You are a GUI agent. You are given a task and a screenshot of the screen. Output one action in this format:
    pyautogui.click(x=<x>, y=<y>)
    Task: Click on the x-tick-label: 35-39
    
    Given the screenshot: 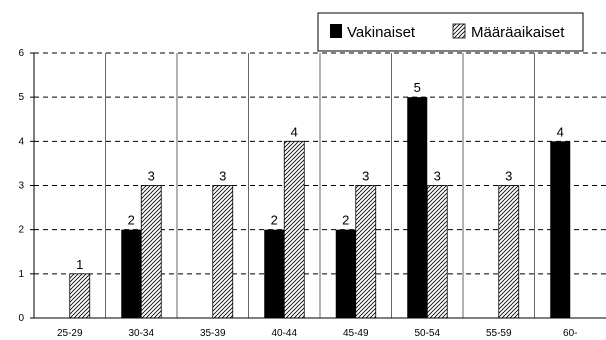 What is the action you would take?
    pyautogui.click(x=213, y=333)
    